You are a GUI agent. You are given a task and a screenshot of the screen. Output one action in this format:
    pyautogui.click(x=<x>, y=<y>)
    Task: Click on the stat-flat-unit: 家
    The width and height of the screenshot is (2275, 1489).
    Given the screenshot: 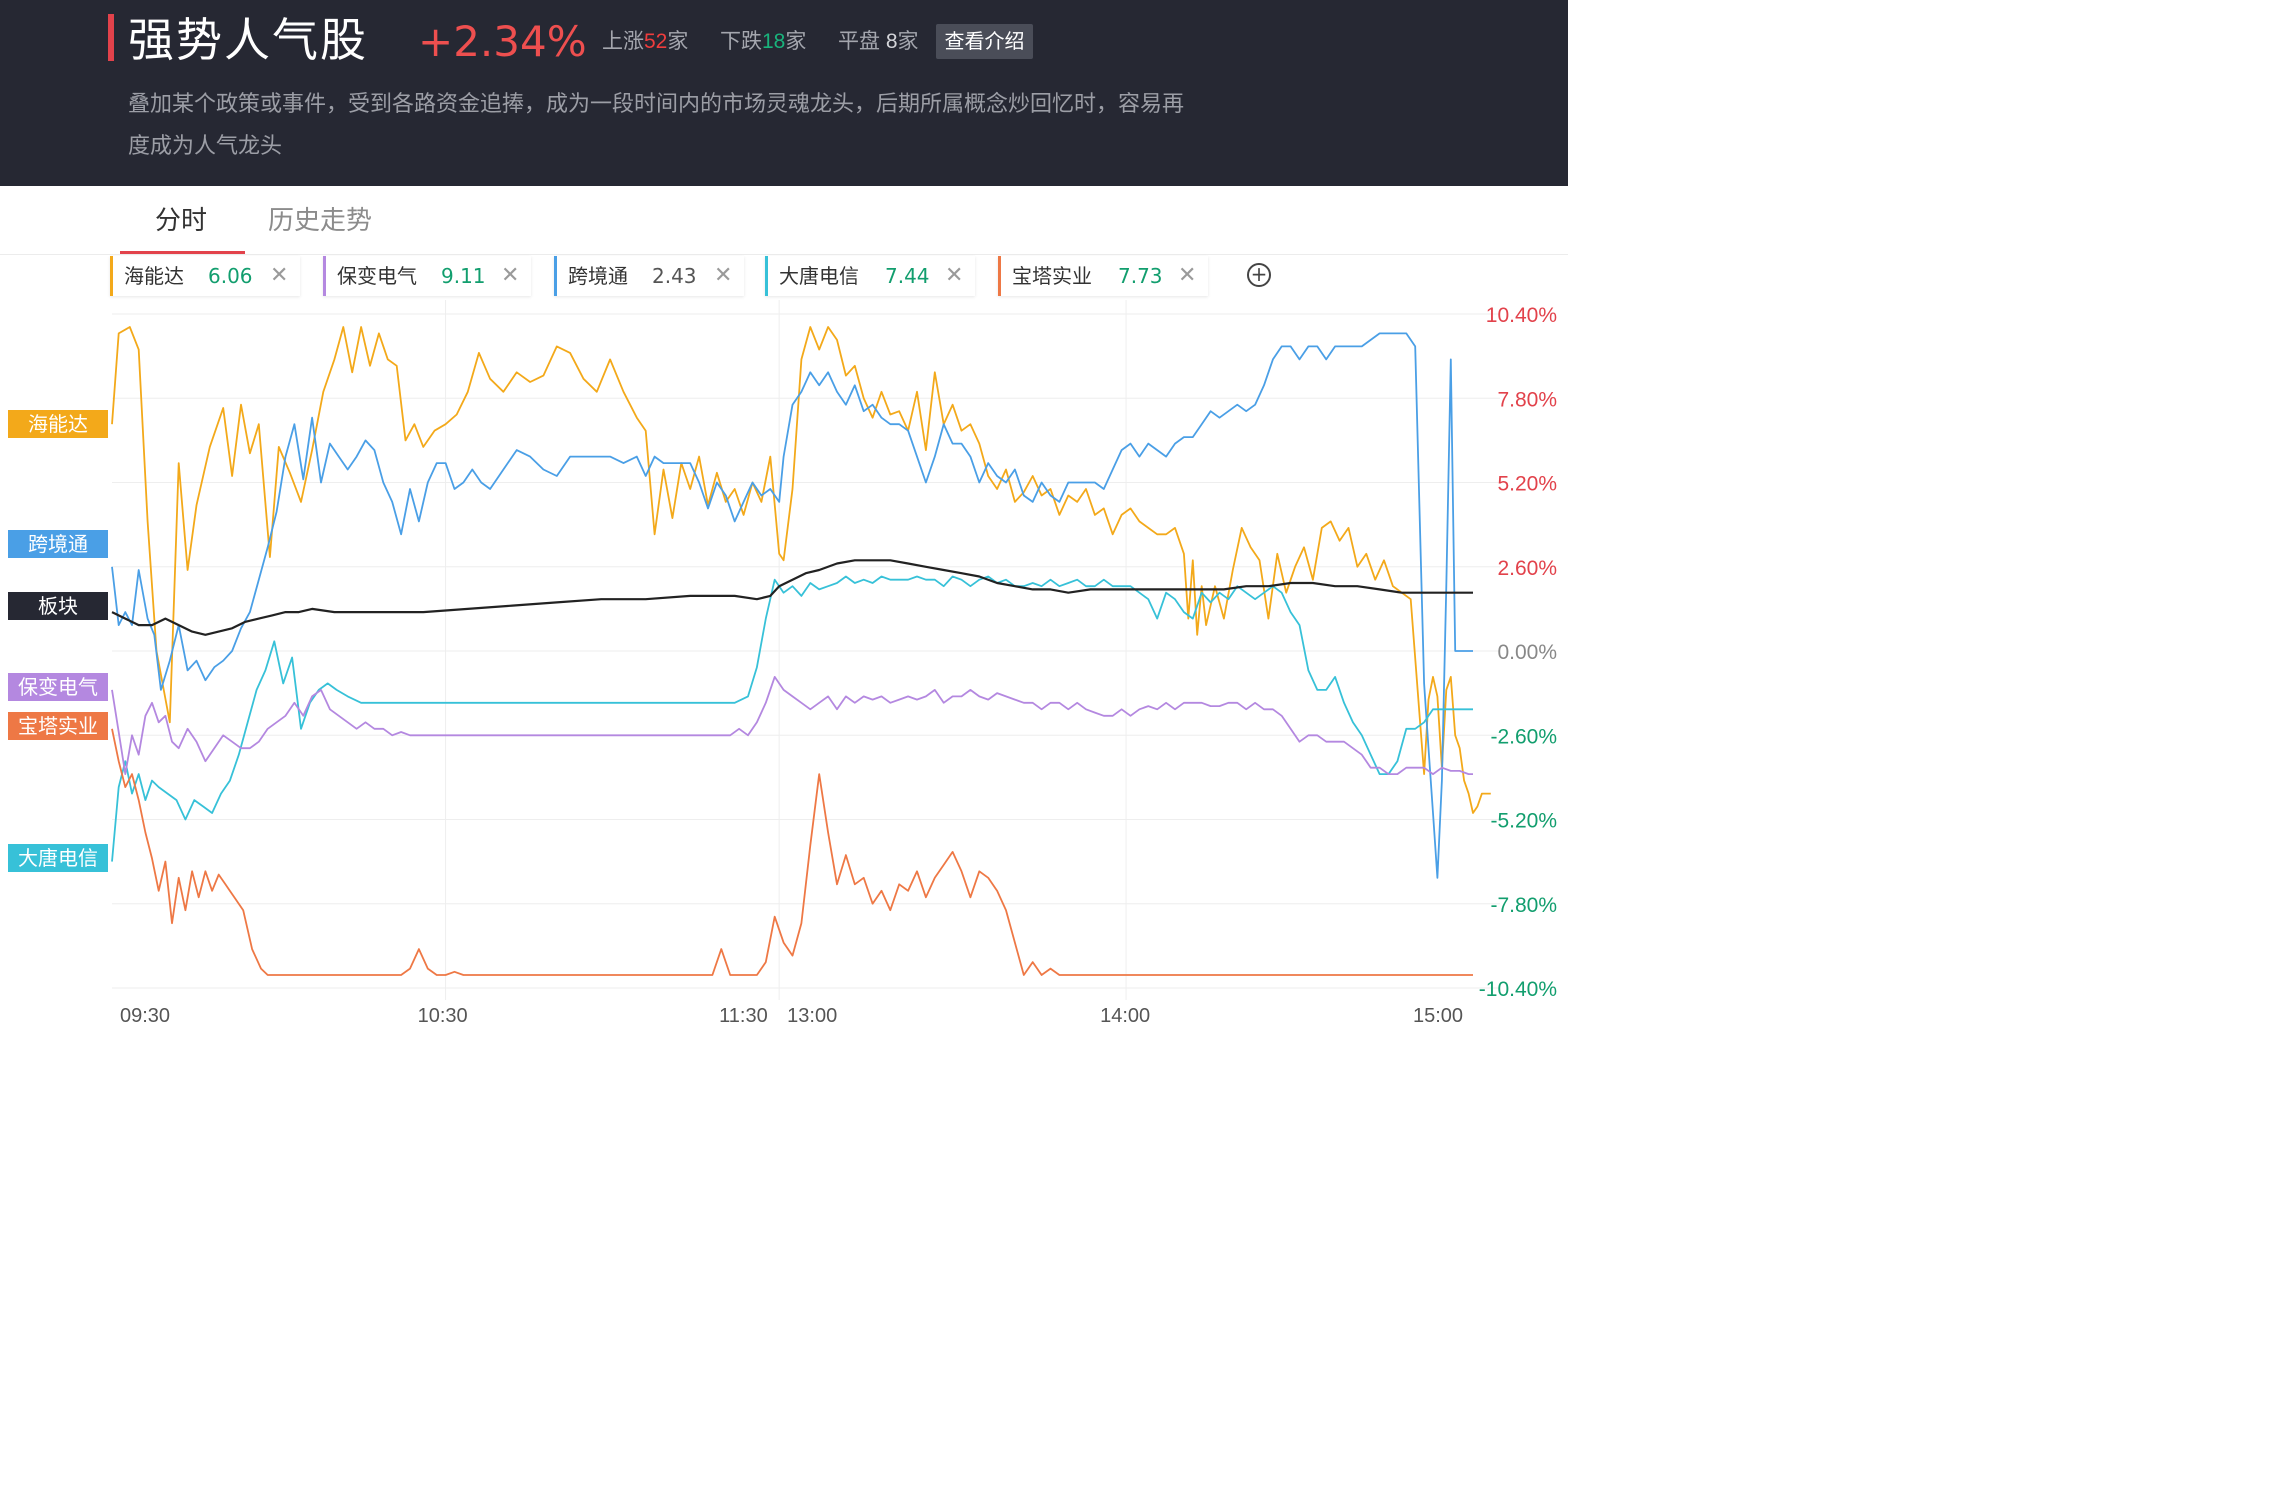 What is the action you would take?
    pyautogui.click(x=908, y=41)
    